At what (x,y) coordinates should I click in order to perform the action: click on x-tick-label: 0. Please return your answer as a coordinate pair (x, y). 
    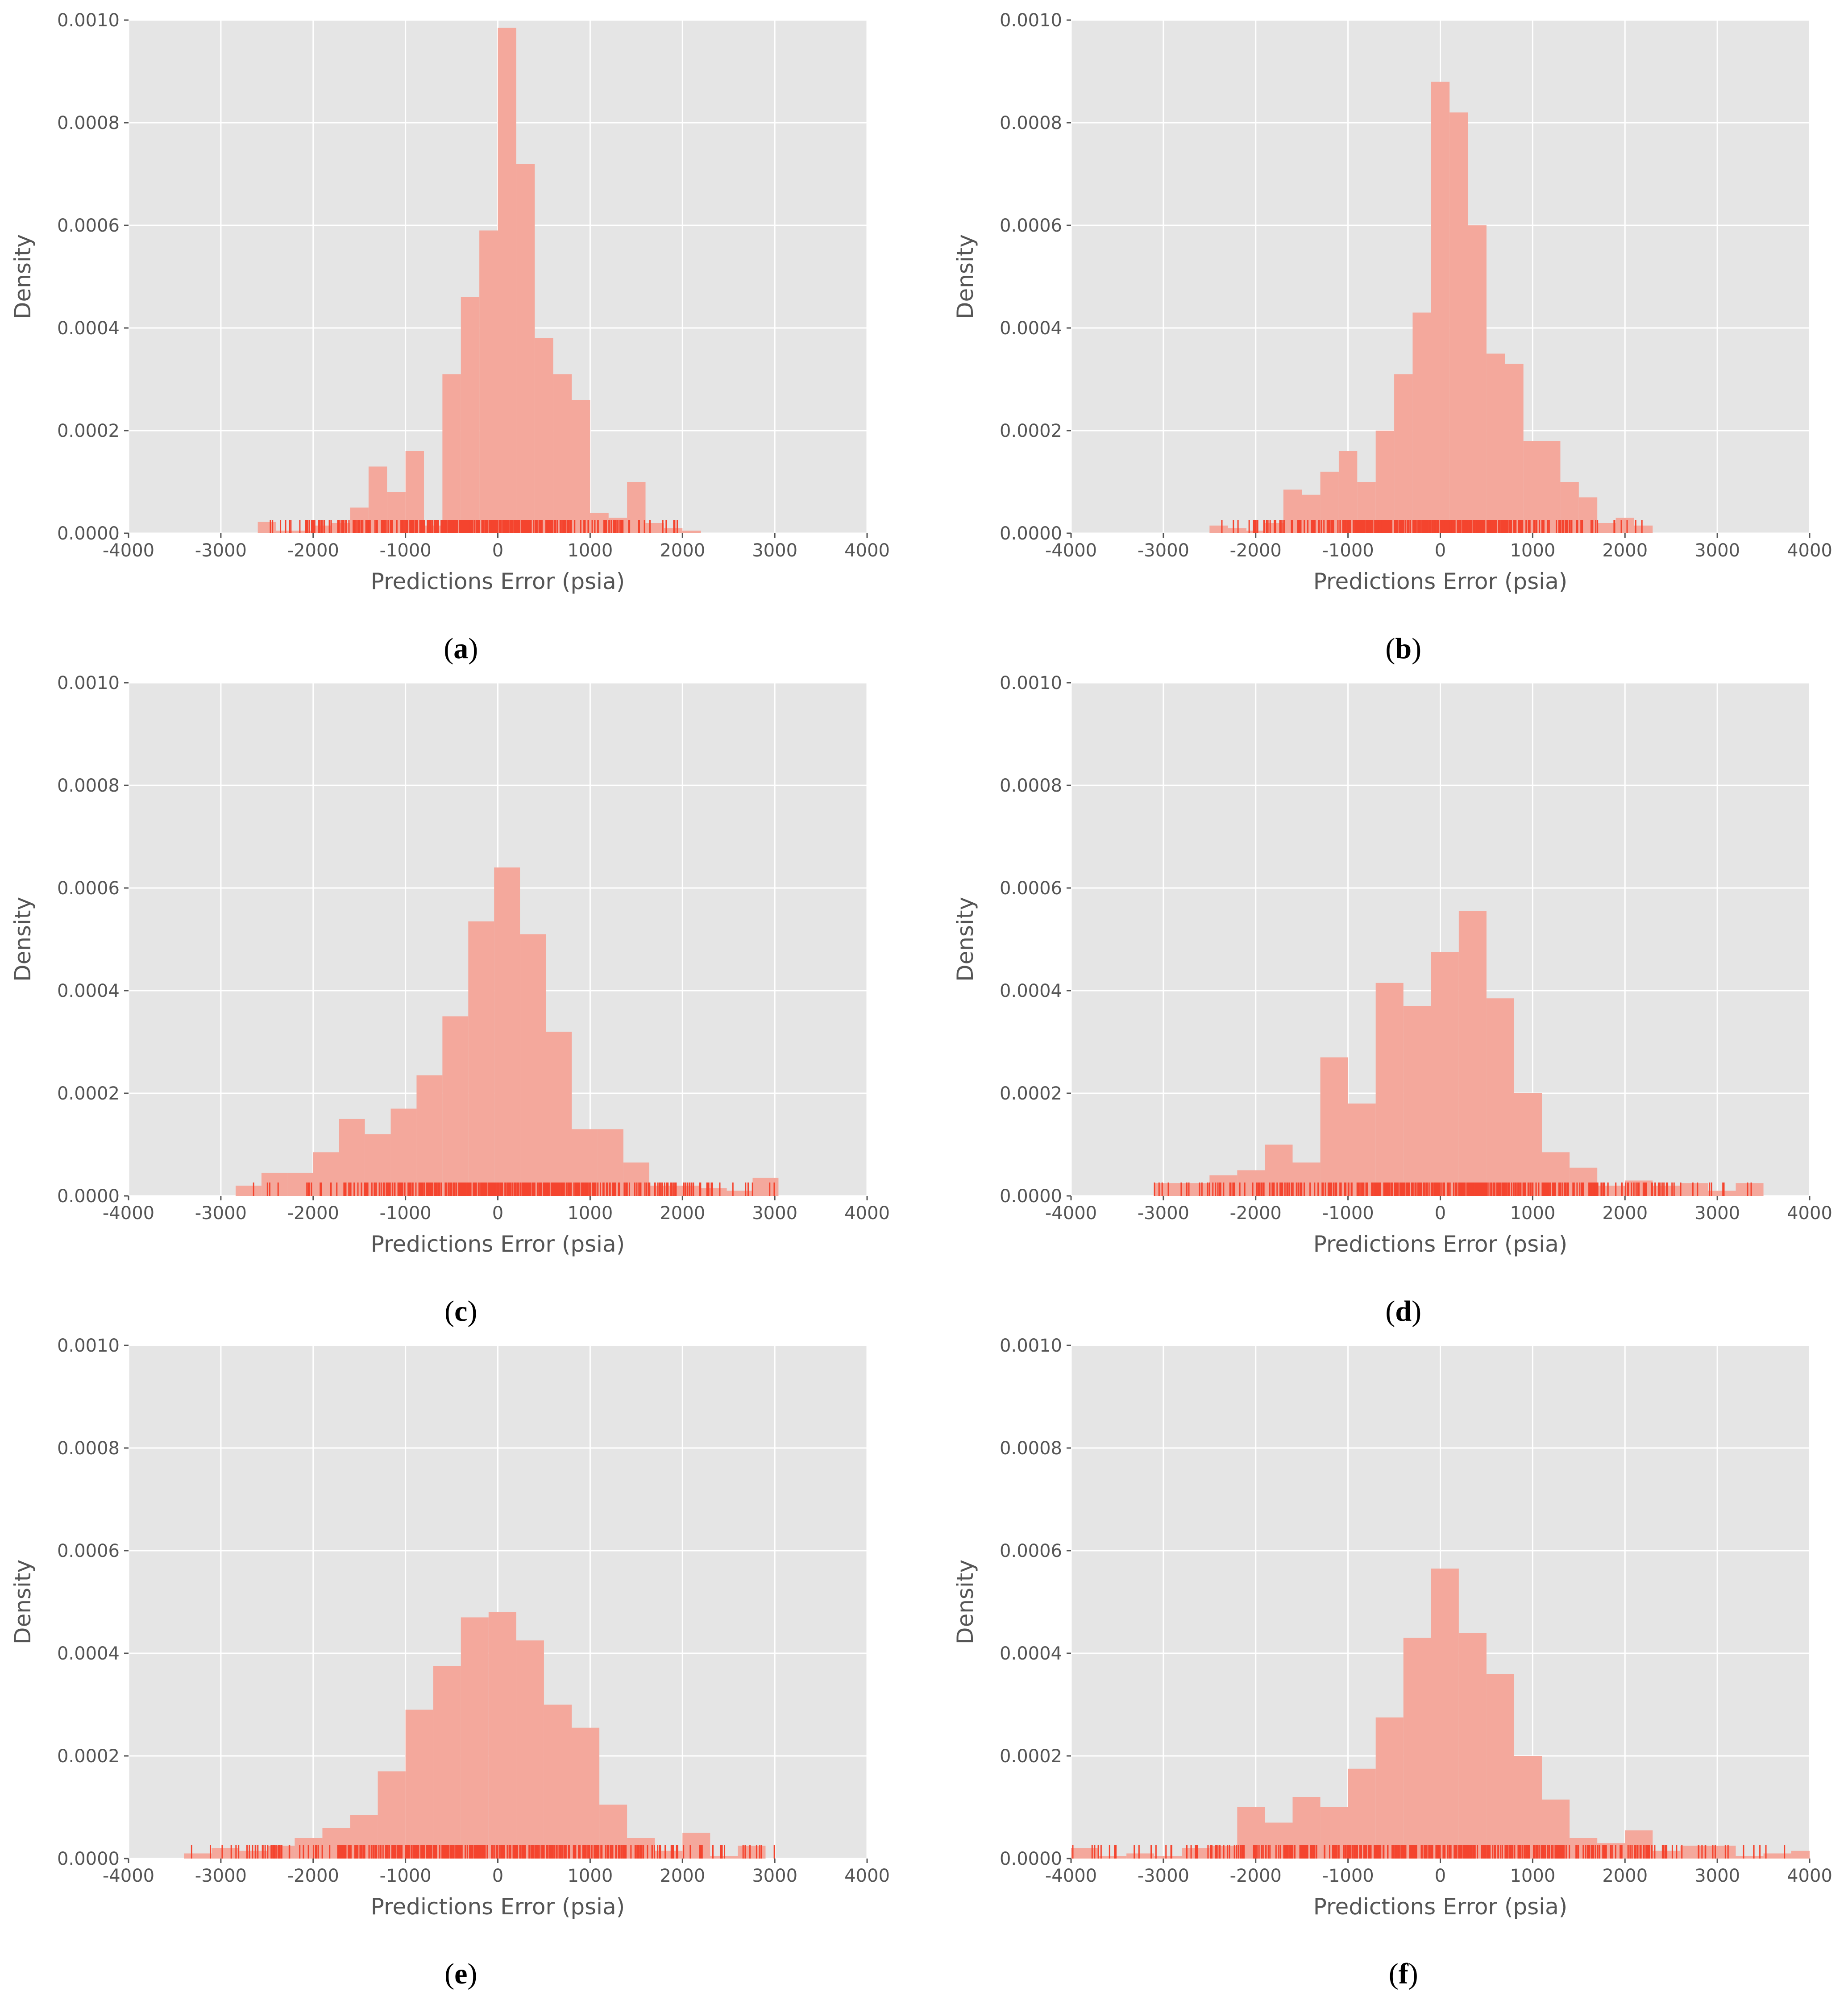
    Looking at the image, I should click on (497, 1876).